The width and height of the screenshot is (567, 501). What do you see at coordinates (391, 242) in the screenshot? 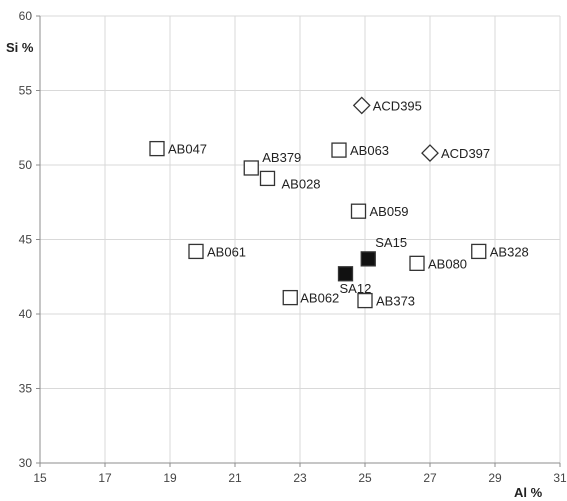
I see `label-sa15: SA15` at bounding box center [391, 242].